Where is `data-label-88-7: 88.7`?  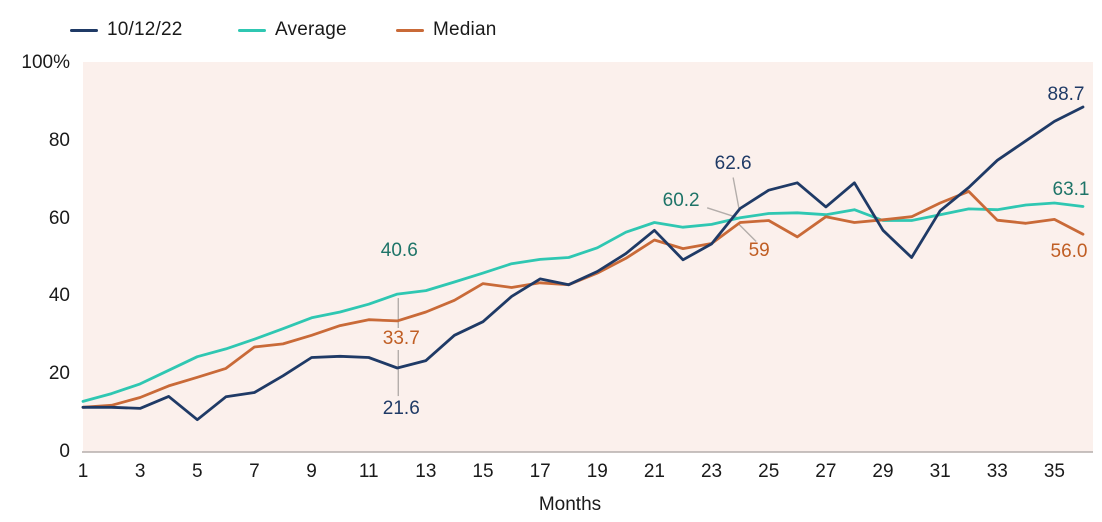 data-label-88-7: 88.7 is located at coordinates (1066, 94).